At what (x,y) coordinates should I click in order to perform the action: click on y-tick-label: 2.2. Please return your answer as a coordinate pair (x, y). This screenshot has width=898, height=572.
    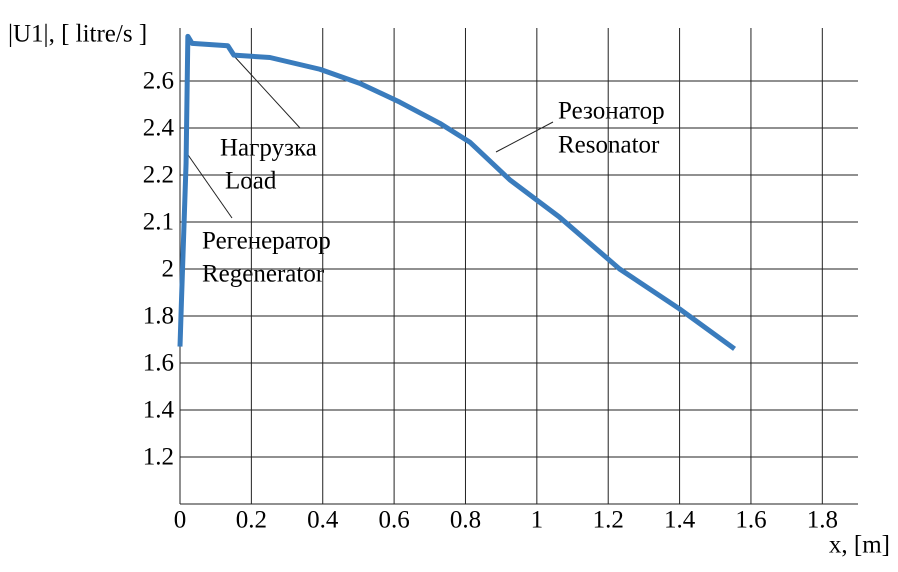
    Looking at the image, I should click on (158, 175).